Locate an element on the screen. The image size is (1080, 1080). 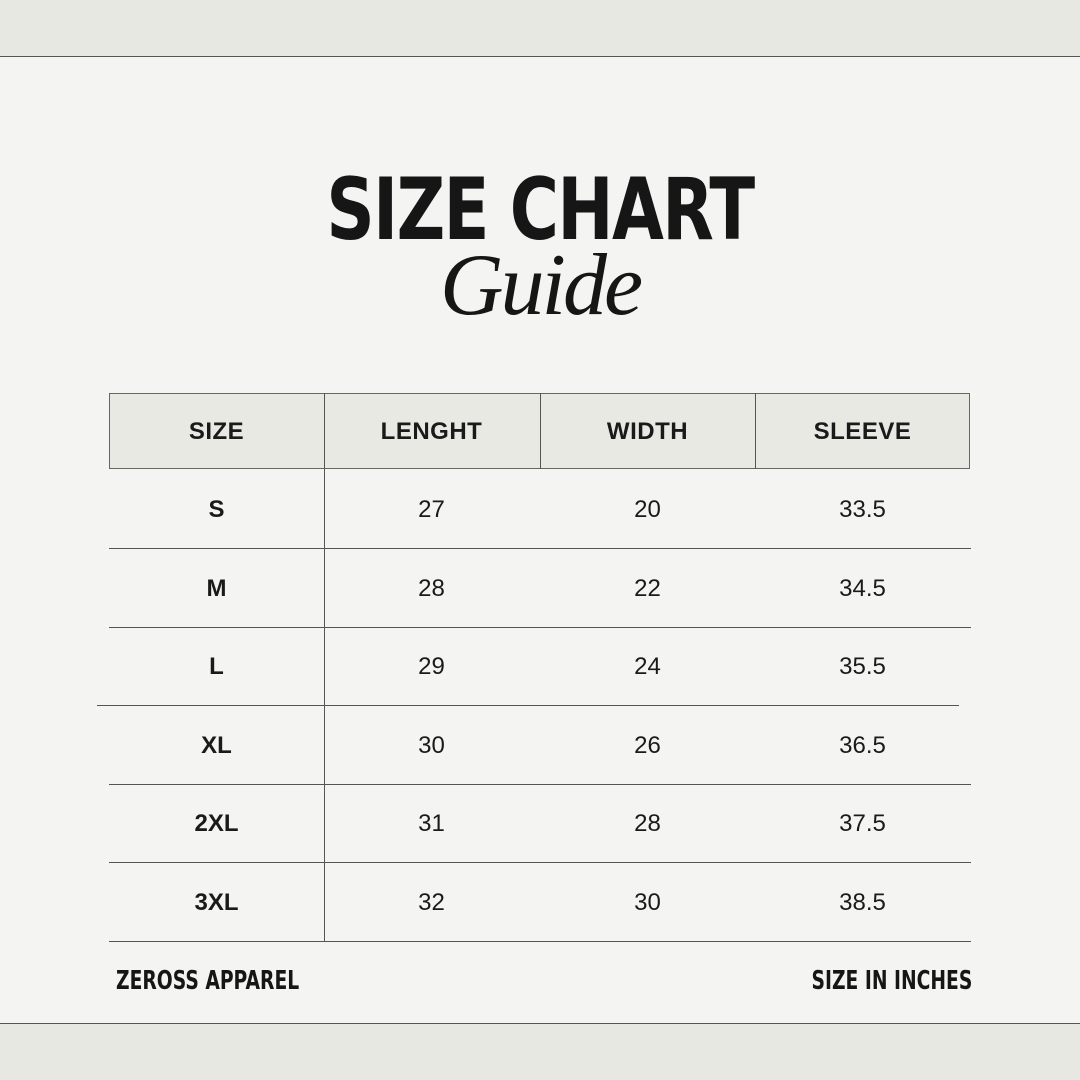
measurement-value: 37.5 is located at coordinates (862, 823).